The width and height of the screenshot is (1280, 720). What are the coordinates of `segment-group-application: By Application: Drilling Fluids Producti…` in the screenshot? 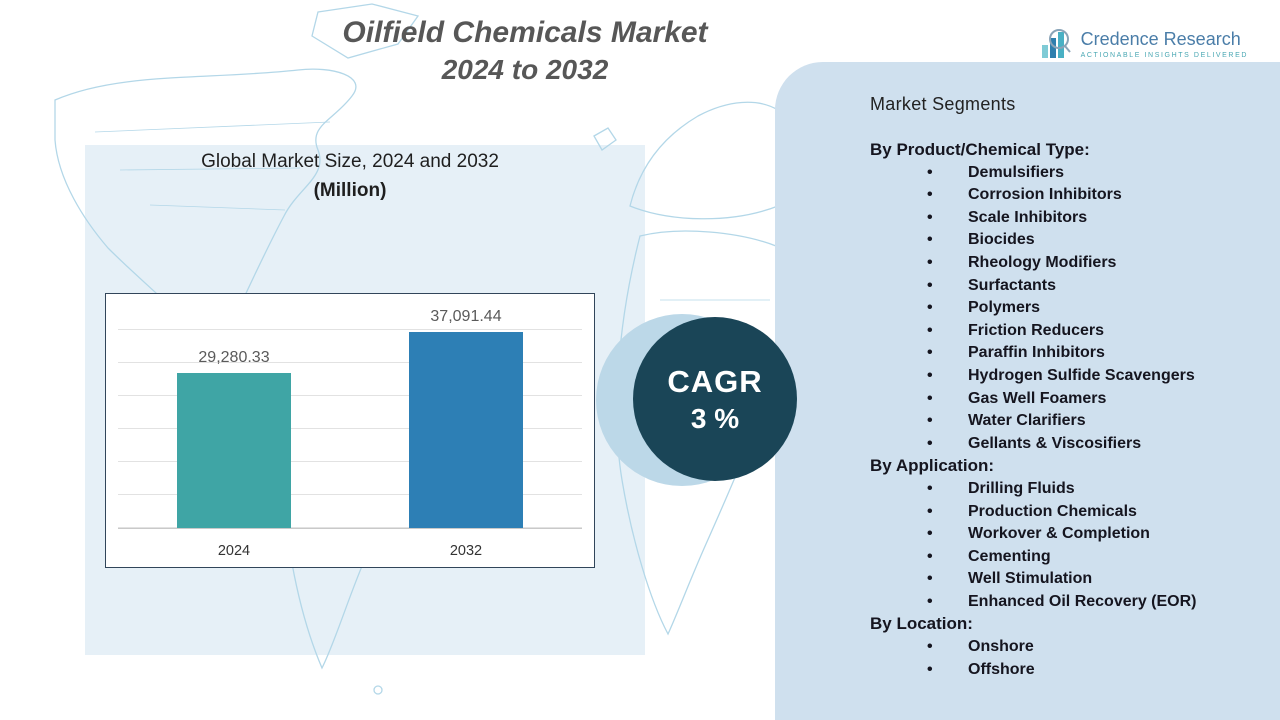 It's located at (1066, 534).